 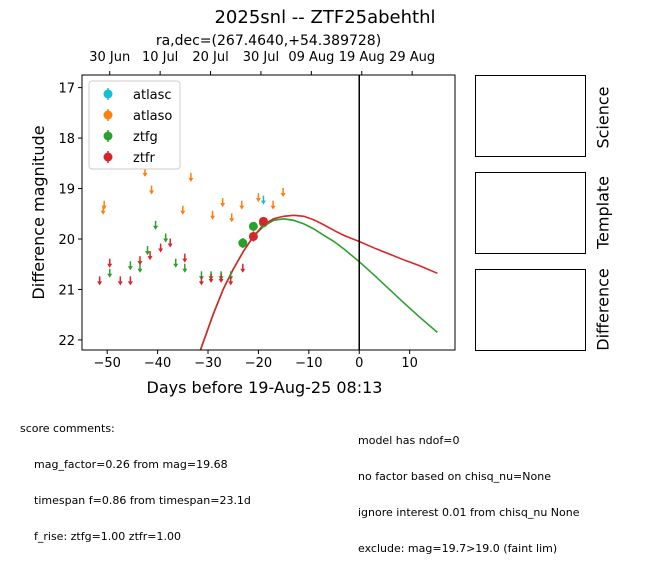 What do you see at coordinates (131, 464) in the screenshot?
I see `score-comment-line: mag_factor=0.26 from mag=19.68` at bounding box center [131, 464].